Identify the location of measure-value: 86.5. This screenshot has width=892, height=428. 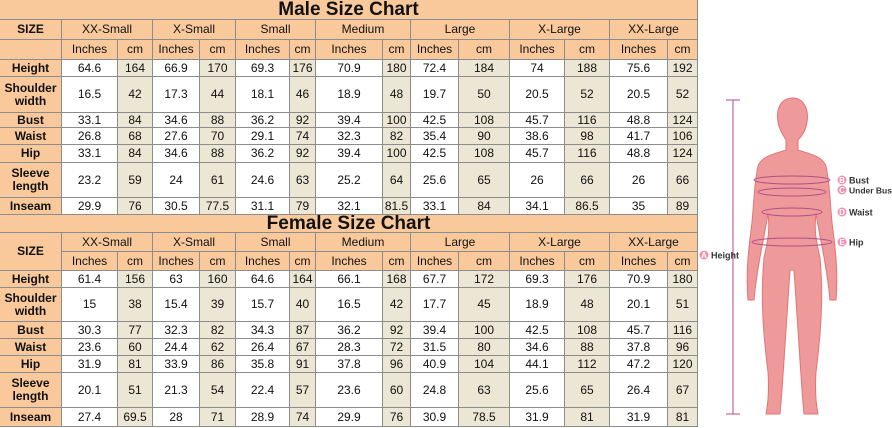
(587, 206).